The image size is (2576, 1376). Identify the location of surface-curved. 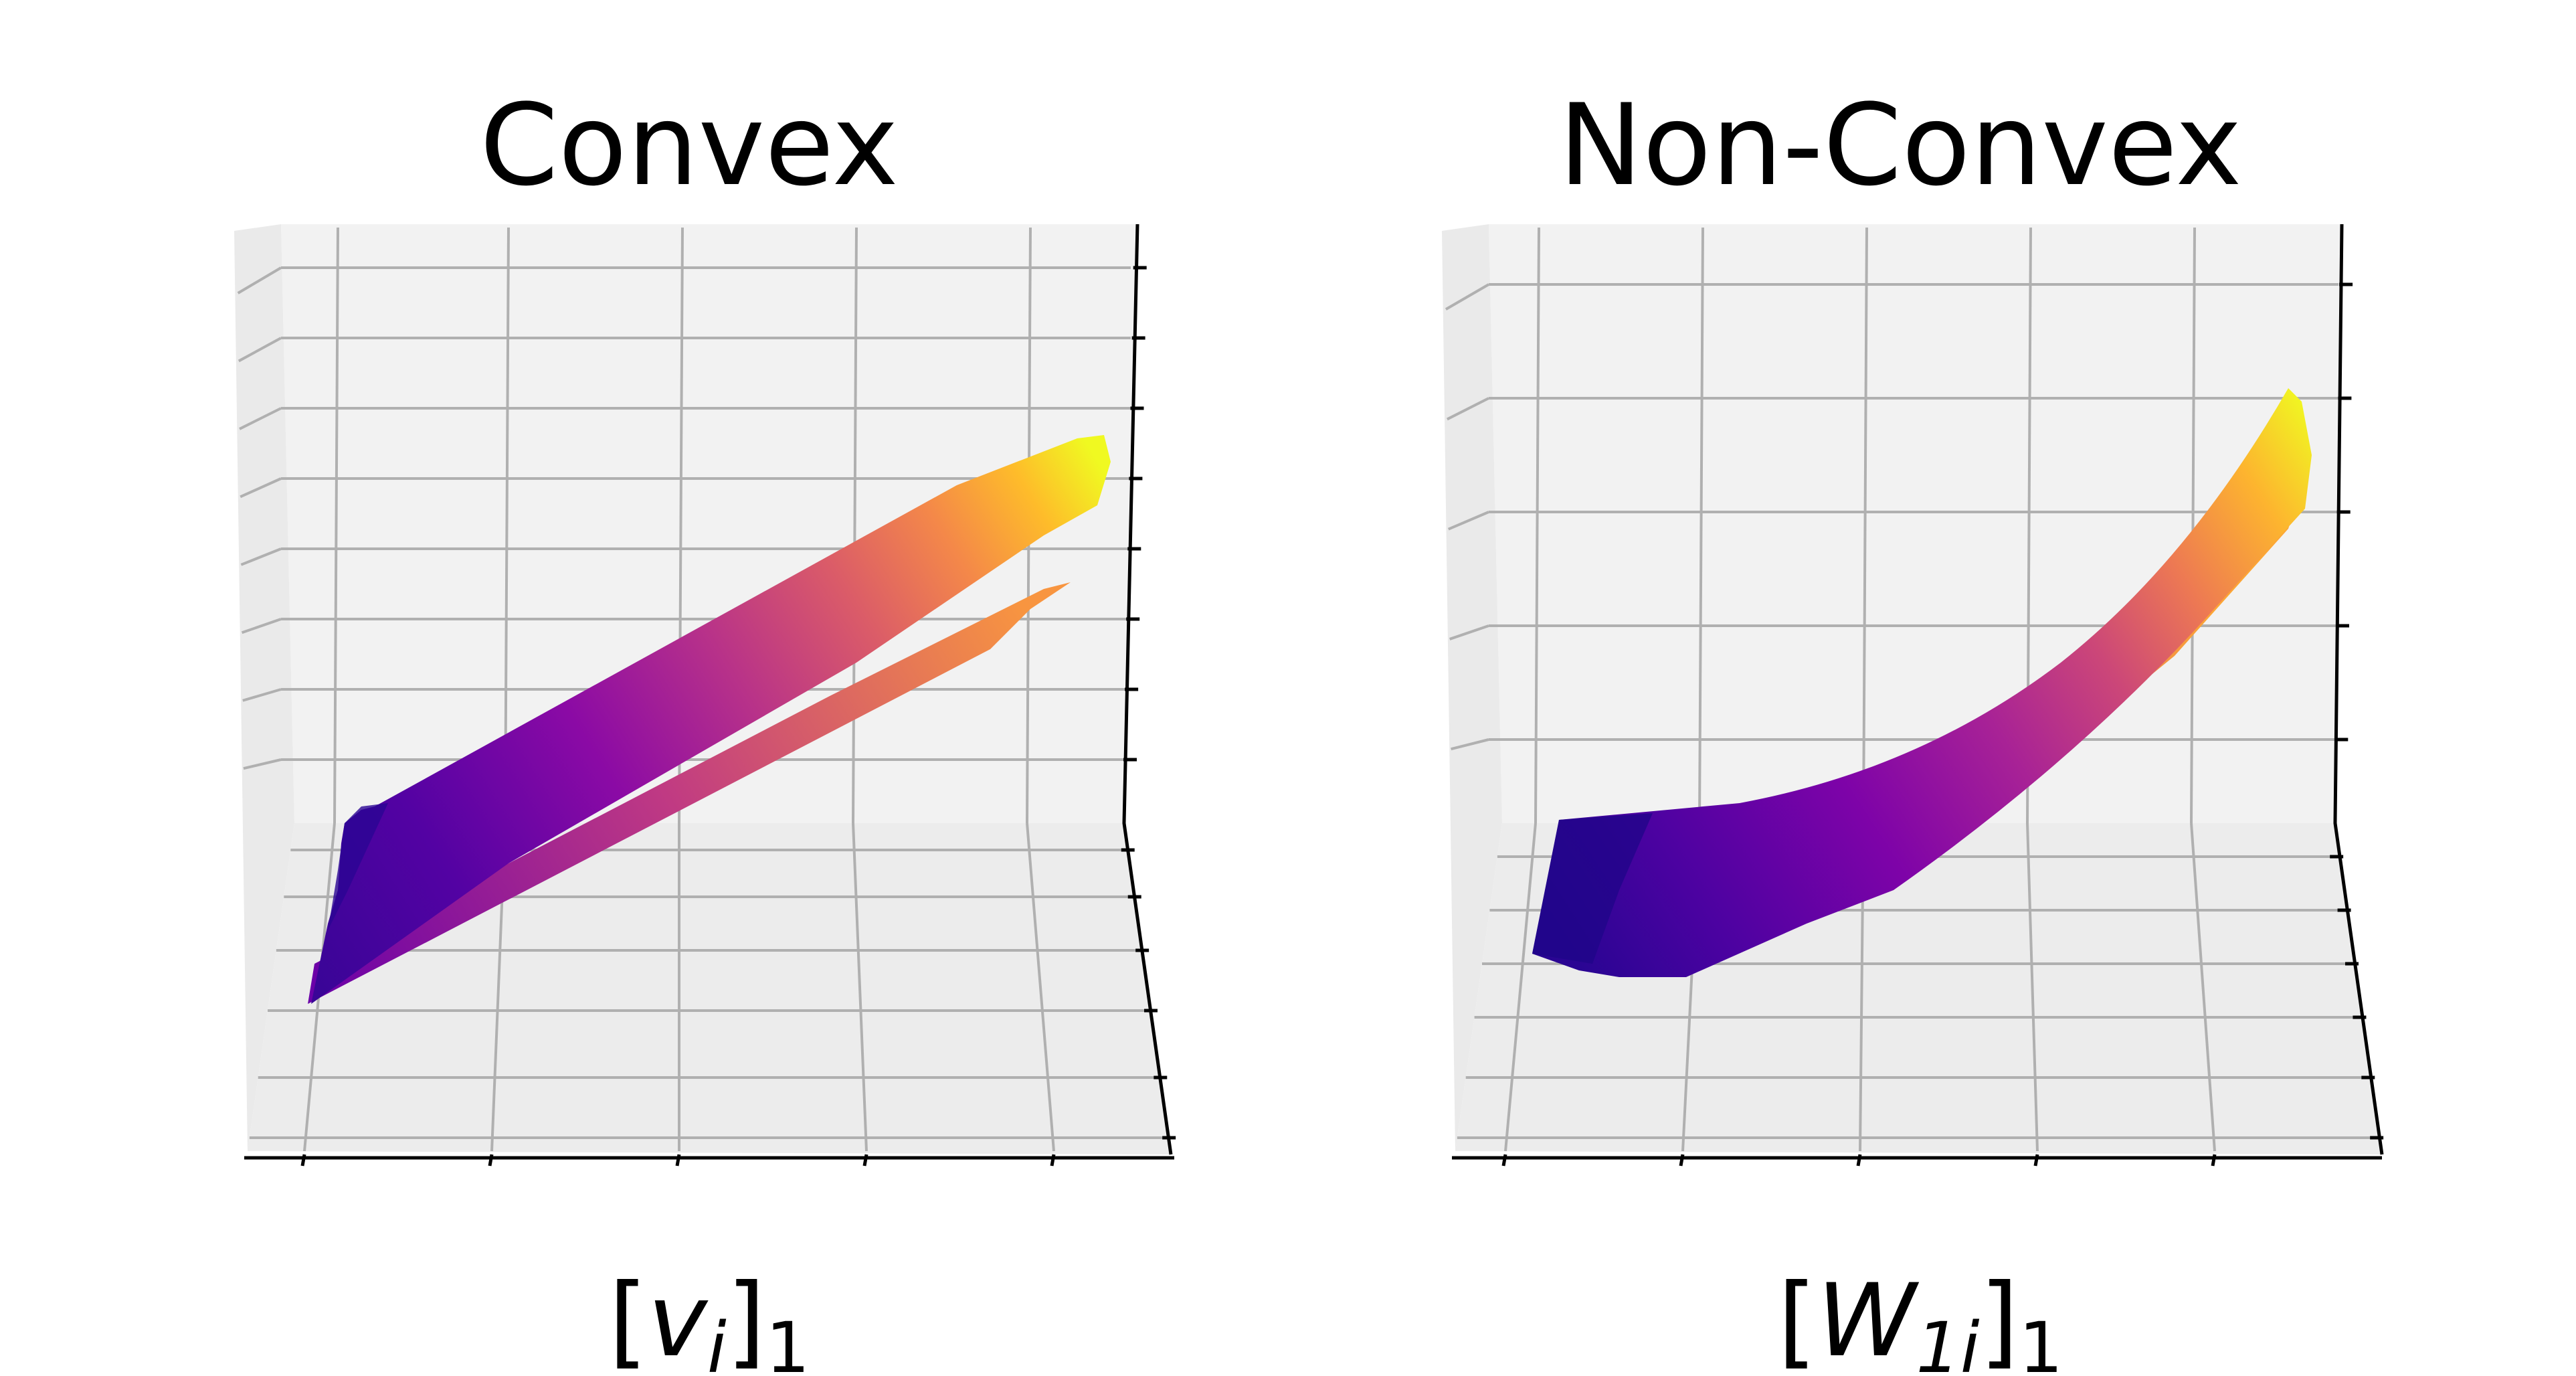
(1922, 682).